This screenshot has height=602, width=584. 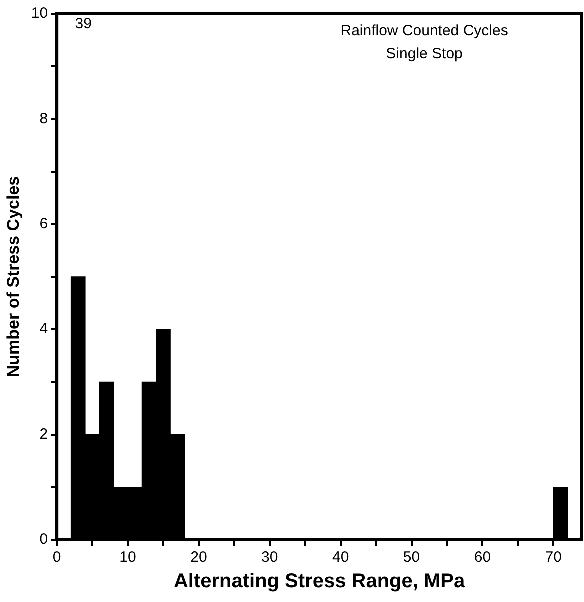 What do you see at coordinates (199, 557) in the screenshot?
I see `x-tick-label: 20` at bounding box center [199, 557].